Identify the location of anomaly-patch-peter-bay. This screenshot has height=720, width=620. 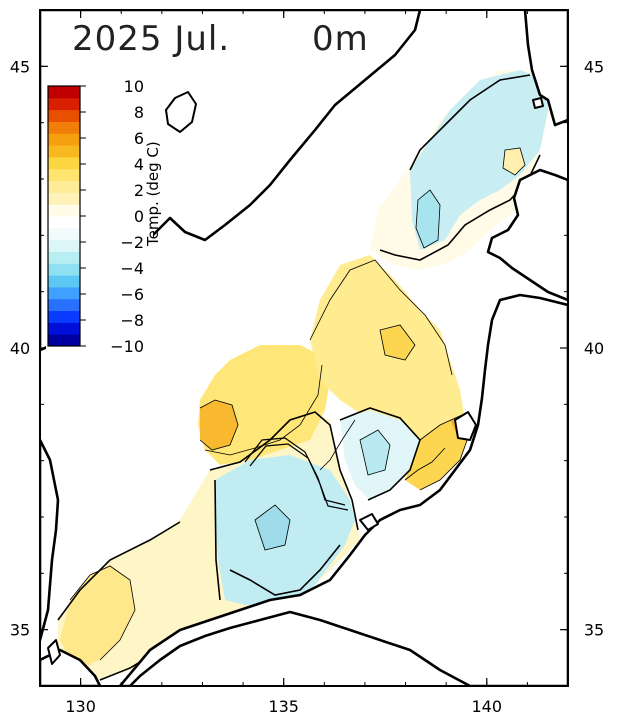
(514, 161).